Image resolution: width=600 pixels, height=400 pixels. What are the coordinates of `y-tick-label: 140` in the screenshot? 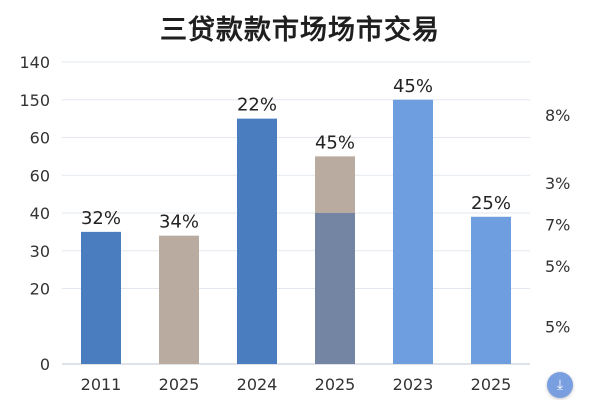 It's located at (34, 62).